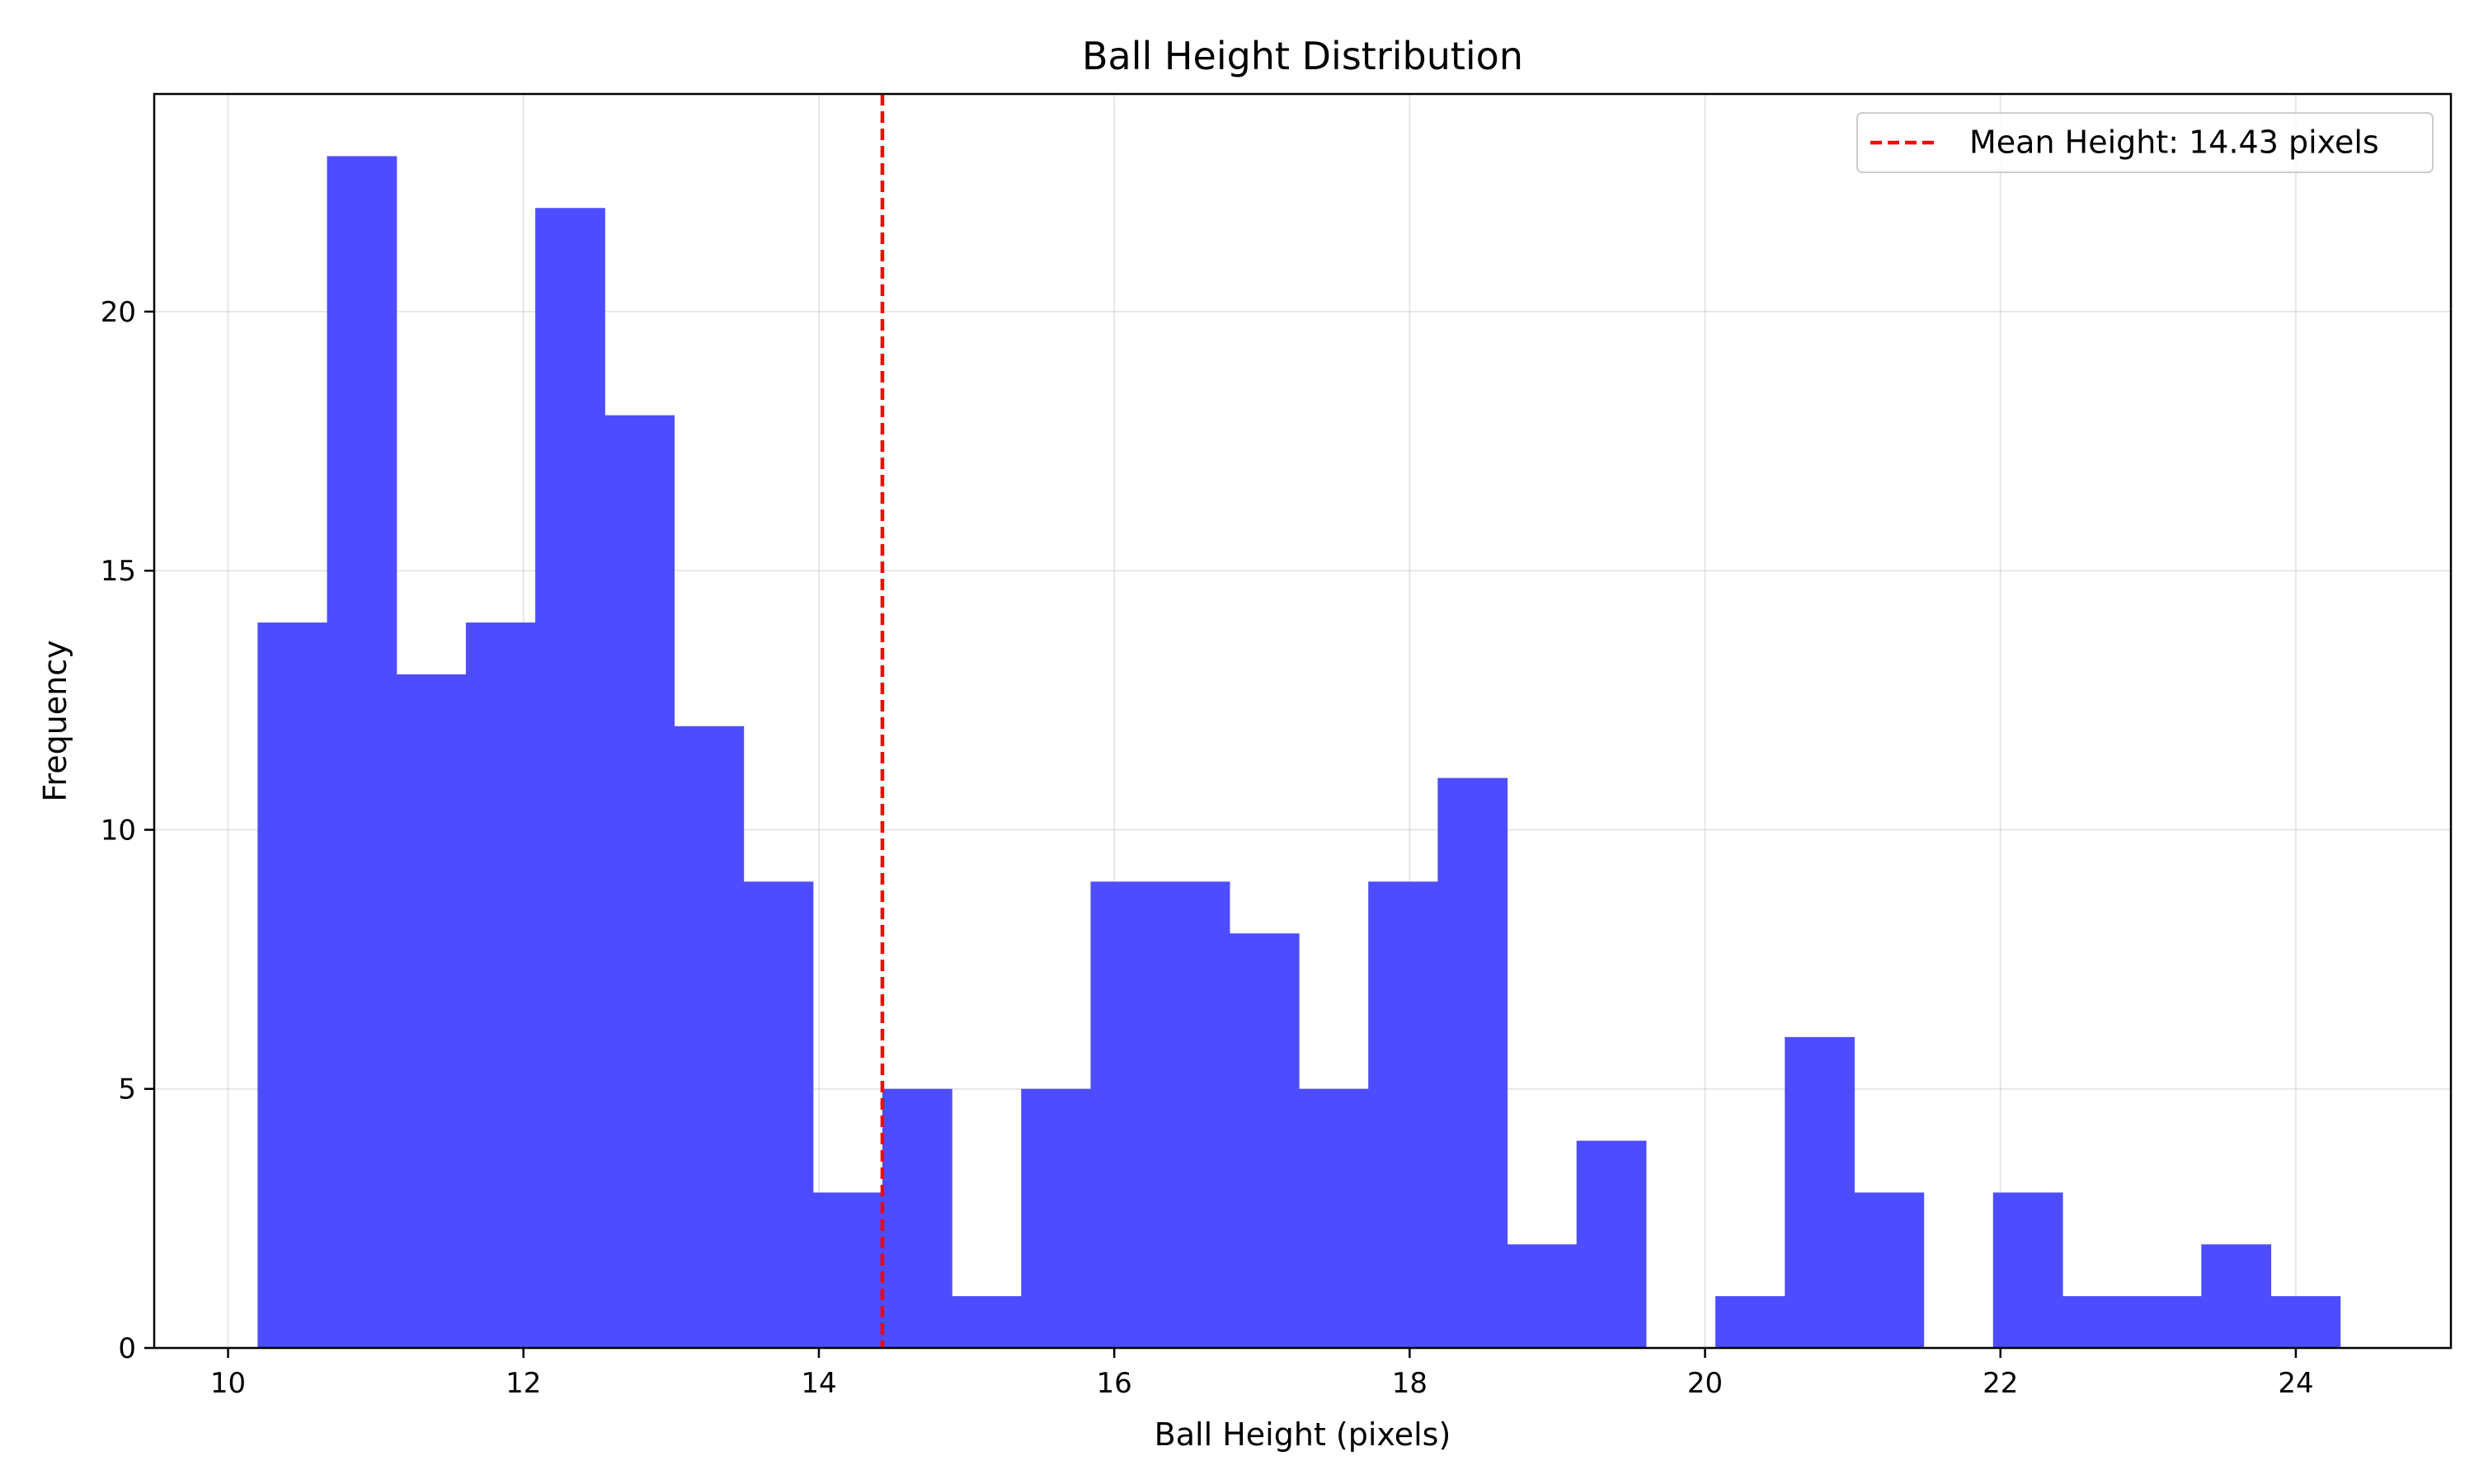 Image resolution: width=2474 pixels, height=1484 pixels. I want to click on x-tick-label: 18, so click(1409, 1383).